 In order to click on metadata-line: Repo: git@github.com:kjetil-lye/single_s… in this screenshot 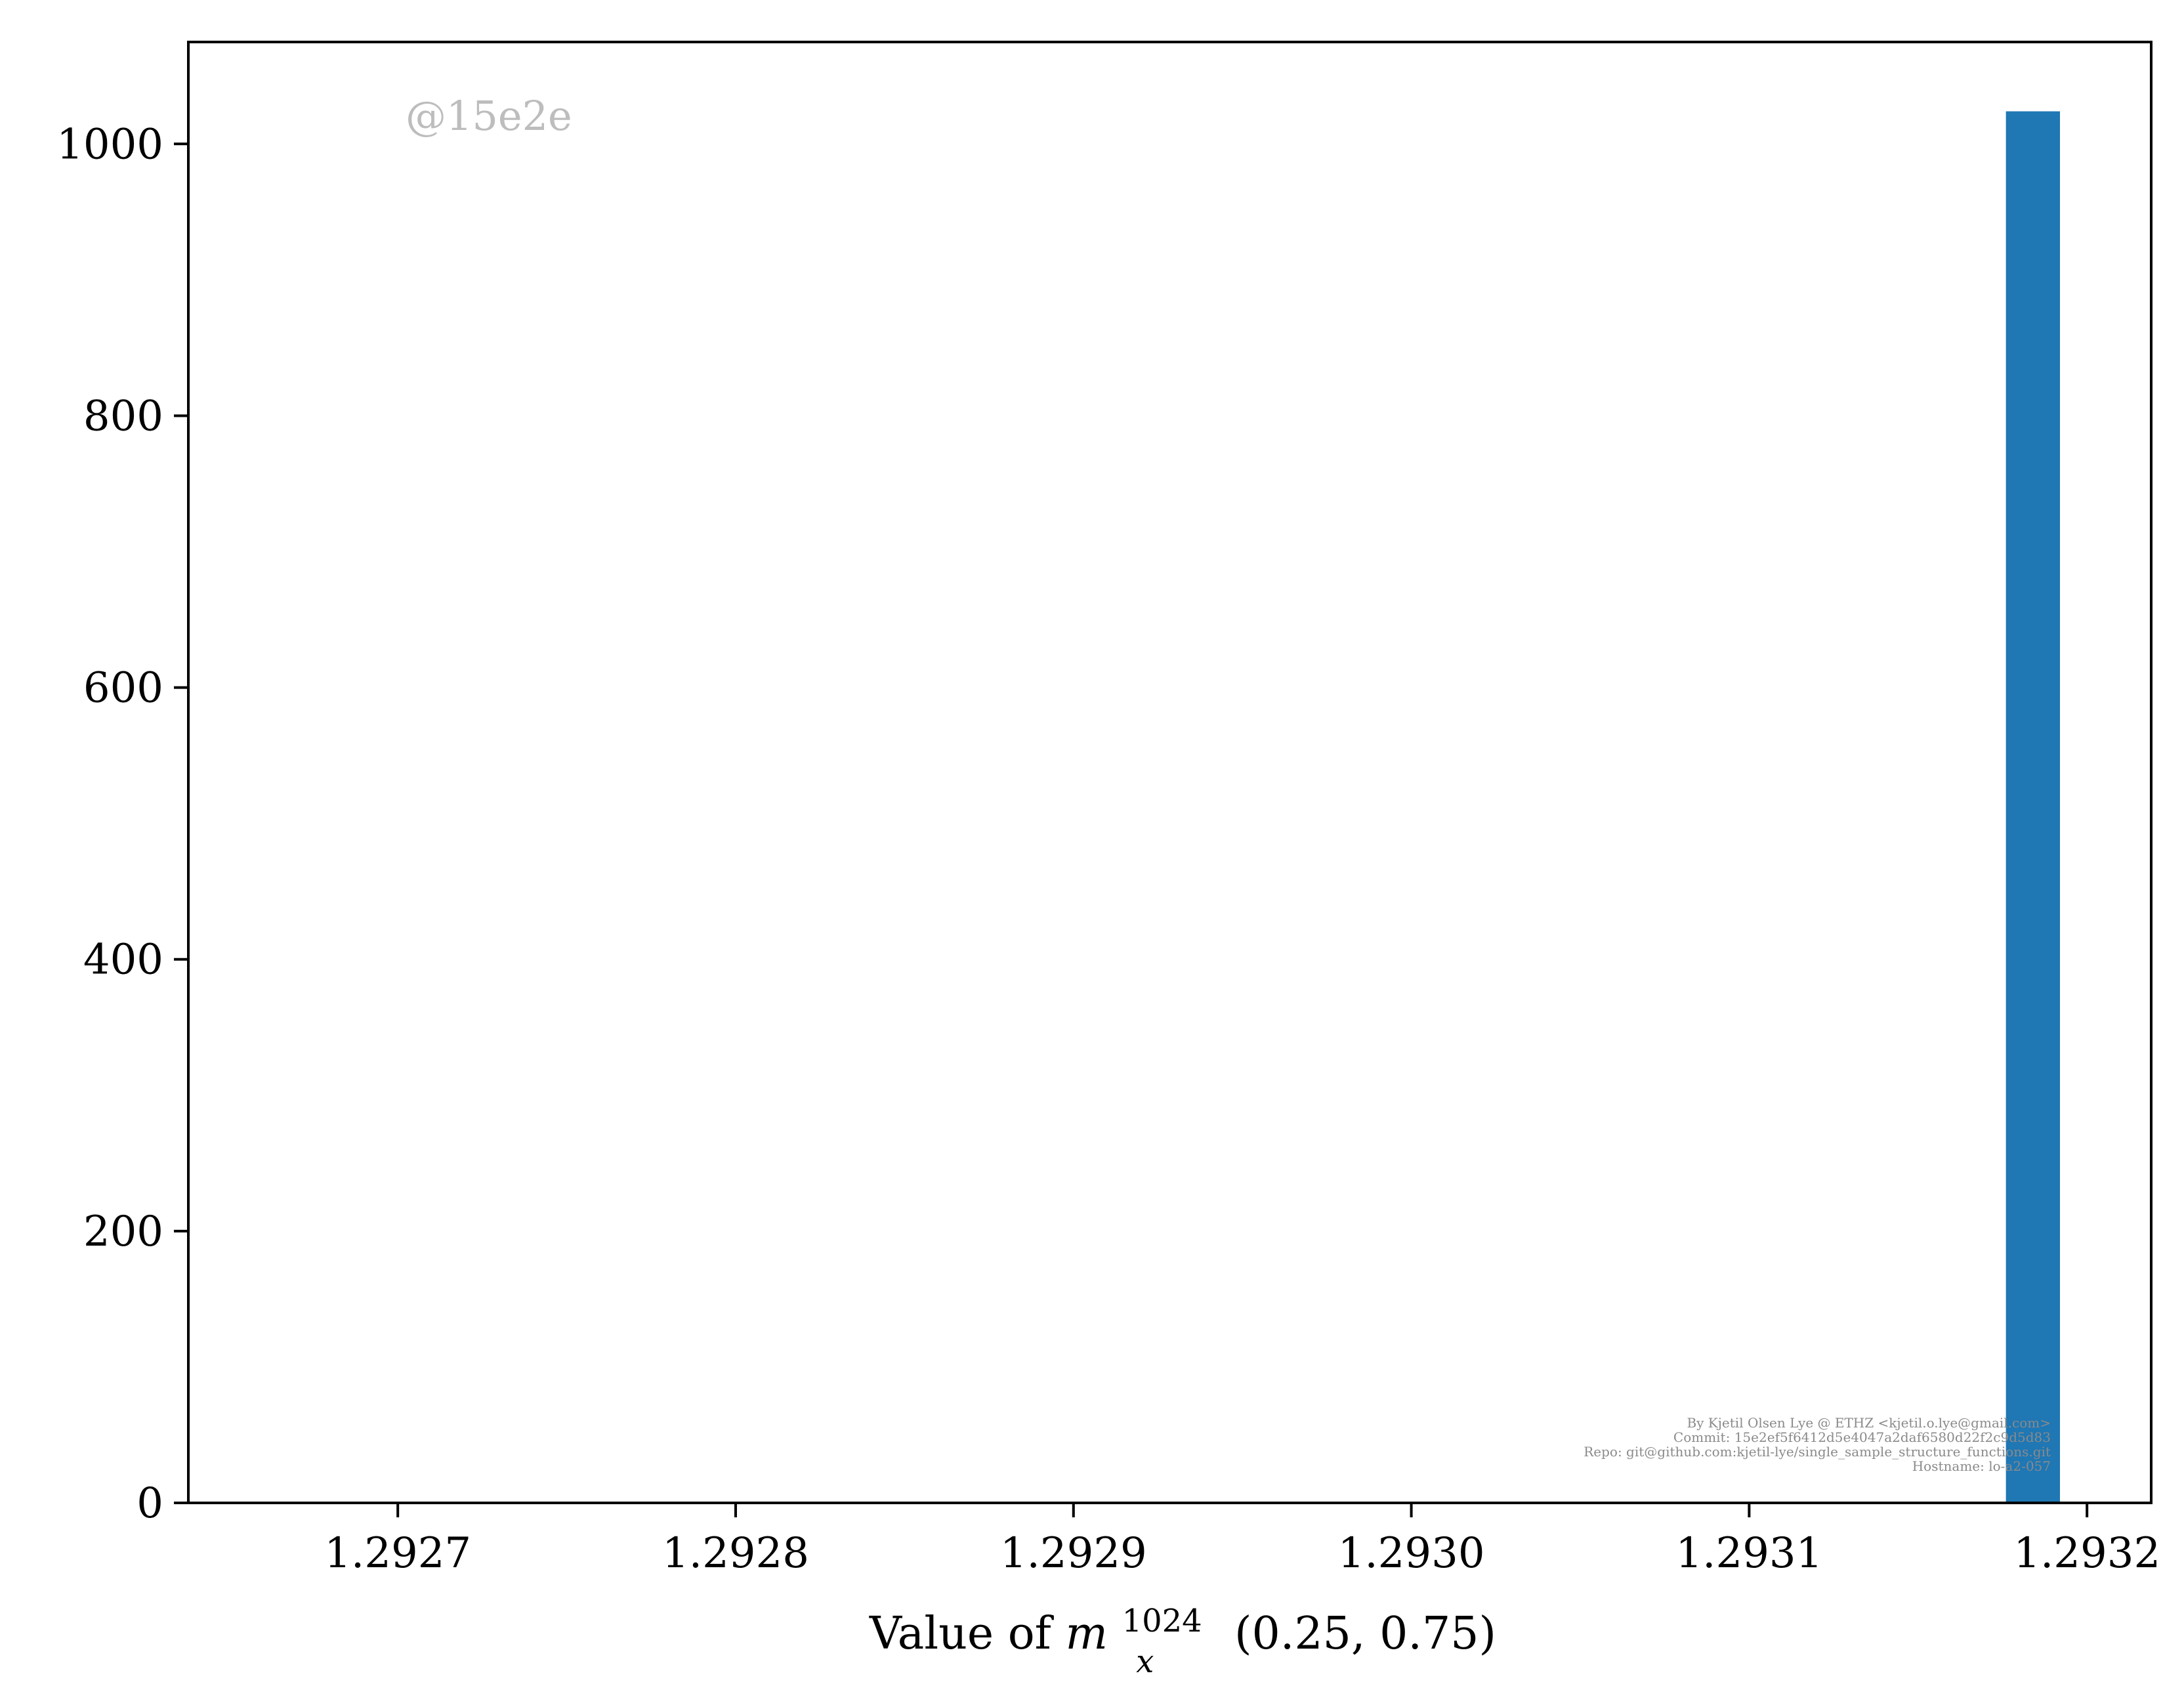, I will do `click(1817, 1452)`.